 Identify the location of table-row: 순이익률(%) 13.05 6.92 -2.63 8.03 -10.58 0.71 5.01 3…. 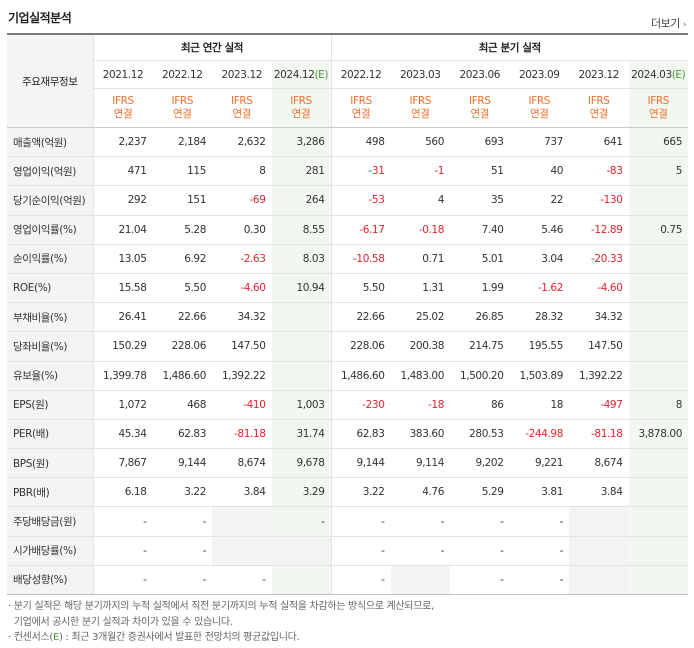
(347, 259).